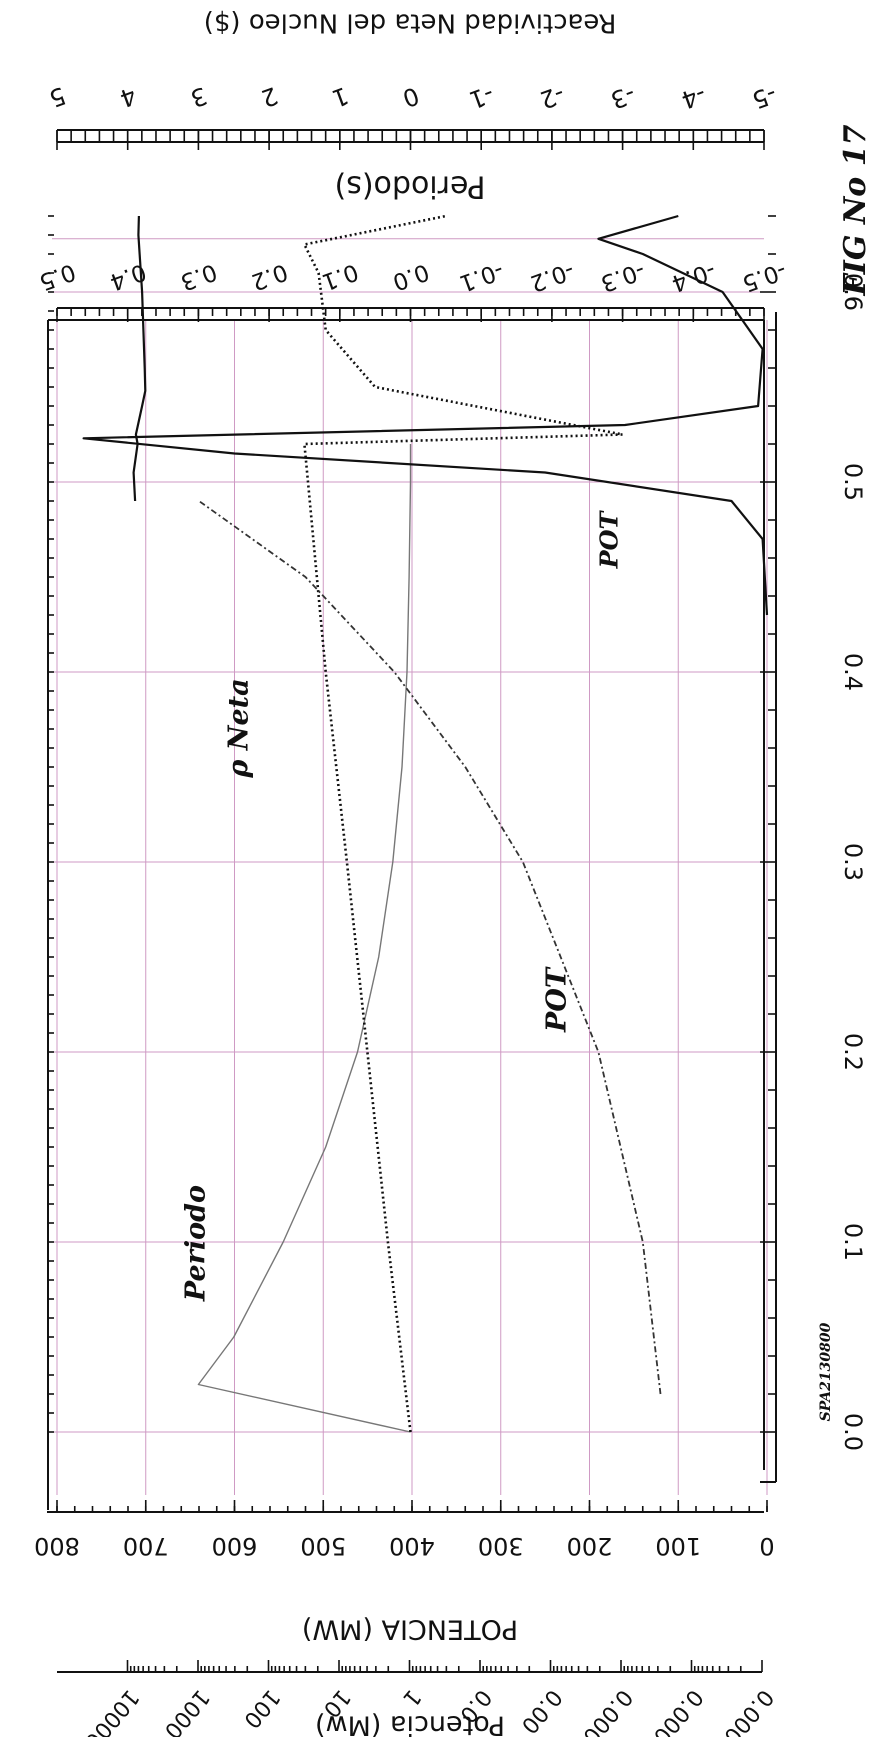 The height and width of the screenshot is (1737, 880). I want to click on log-tick-label-1: 0.0000, so click(673, 1710).